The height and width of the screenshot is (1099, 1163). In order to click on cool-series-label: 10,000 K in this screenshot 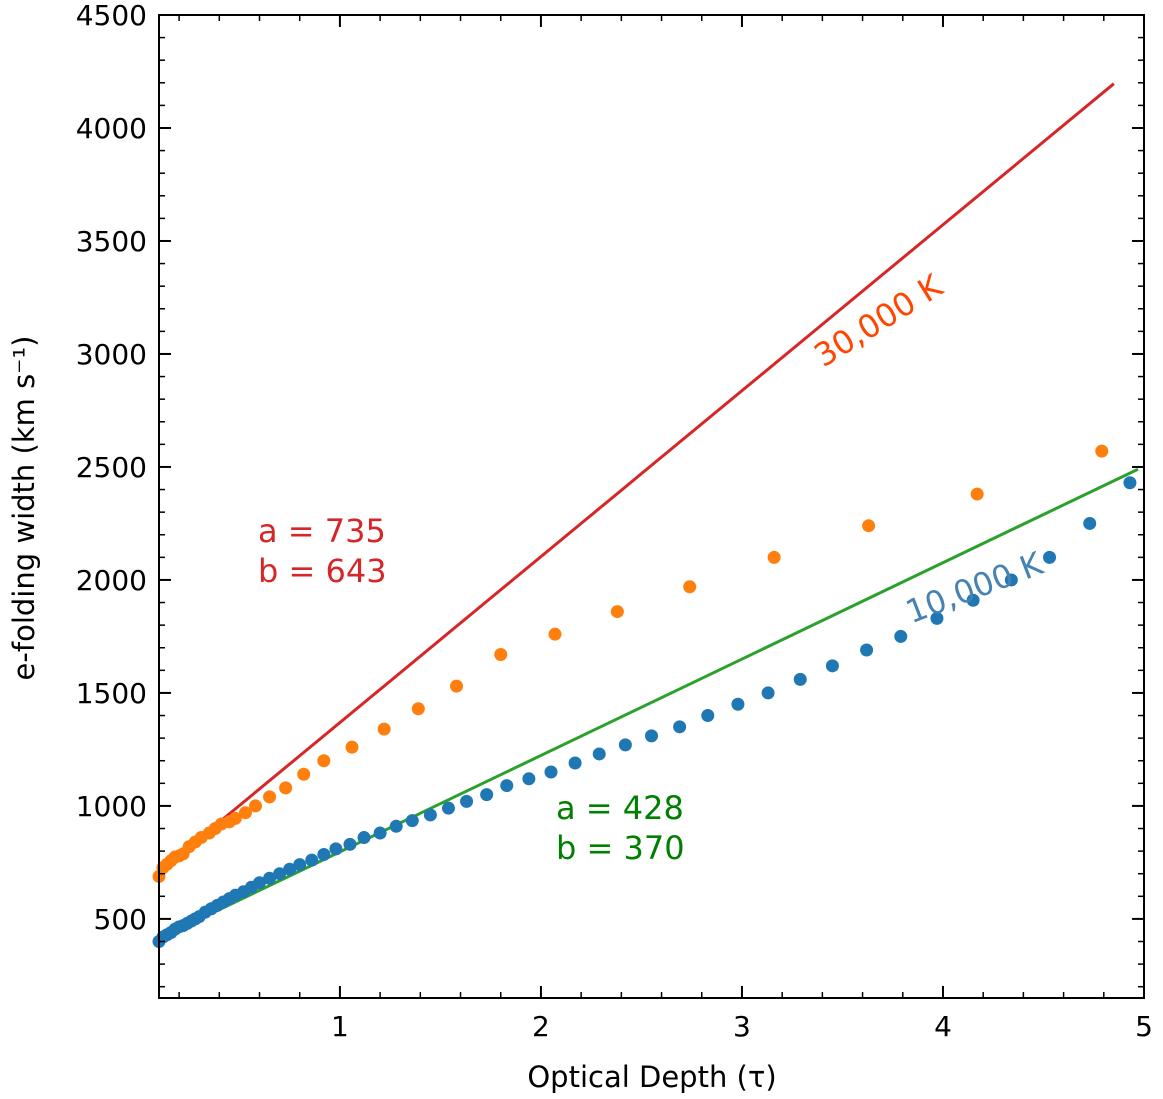, I will do `click(974, 587)`.